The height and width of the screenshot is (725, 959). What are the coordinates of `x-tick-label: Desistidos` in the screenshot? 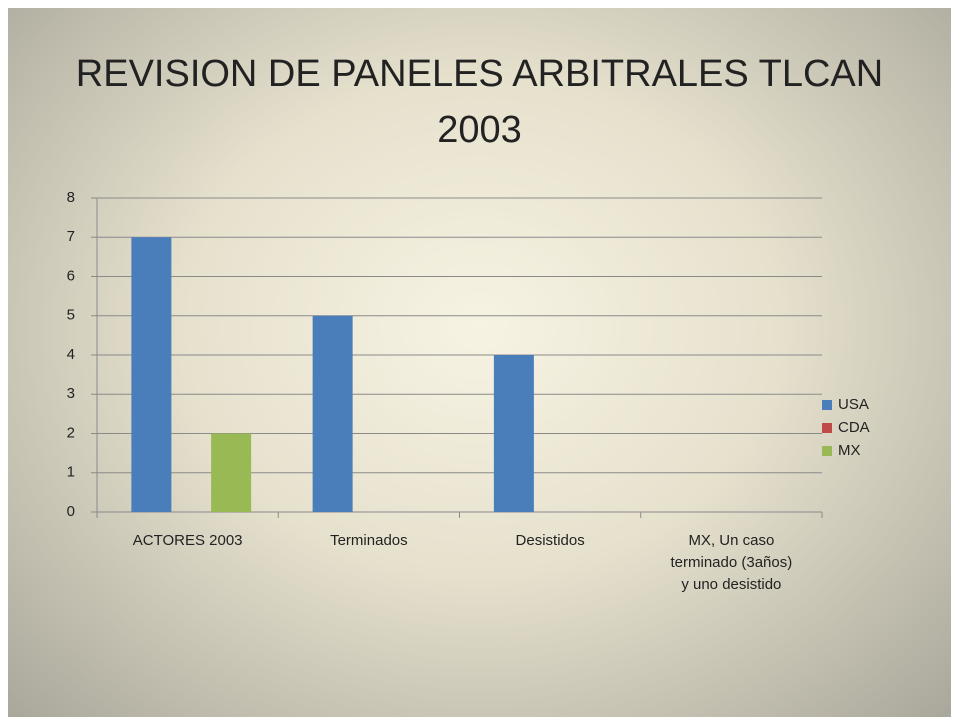 It's located at (550, 540).